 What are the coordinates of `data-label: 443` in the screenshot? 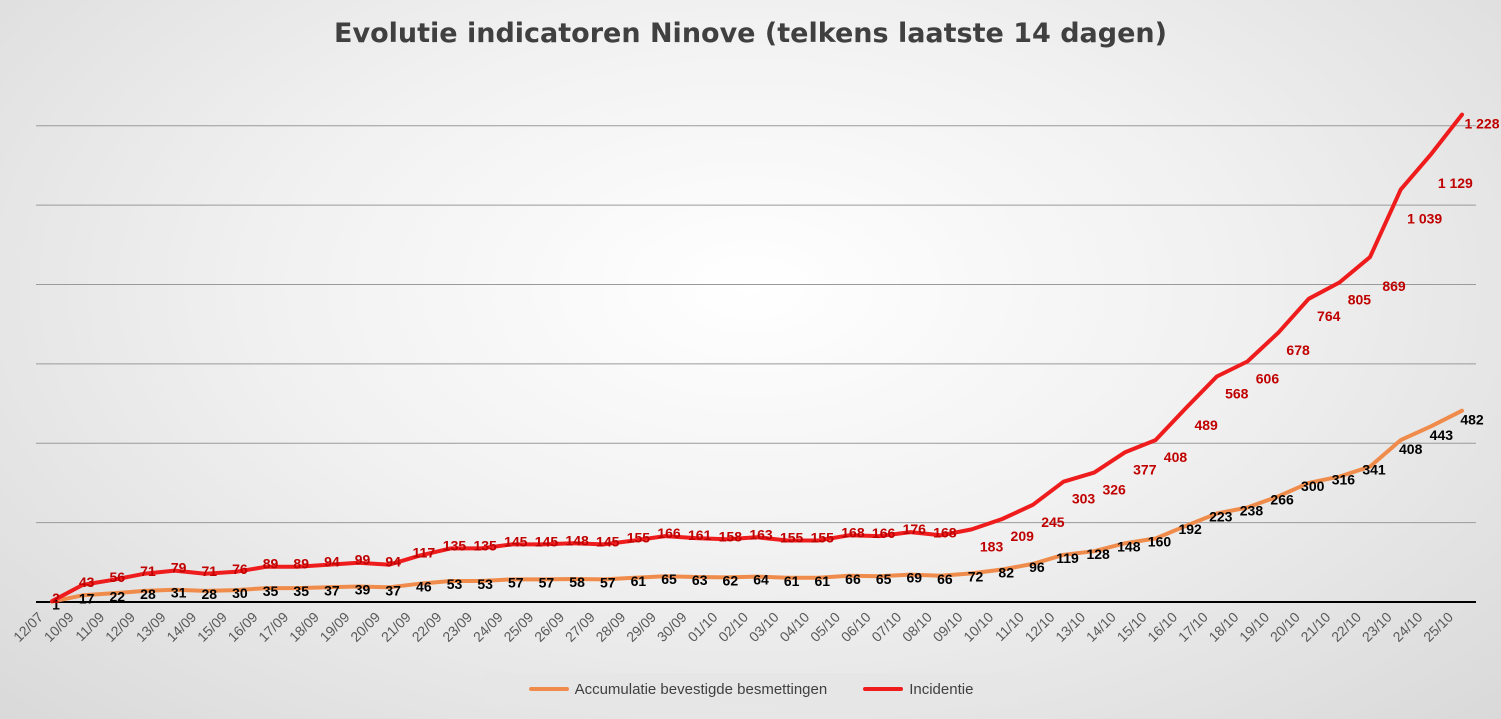 It's located at (1442, 435).